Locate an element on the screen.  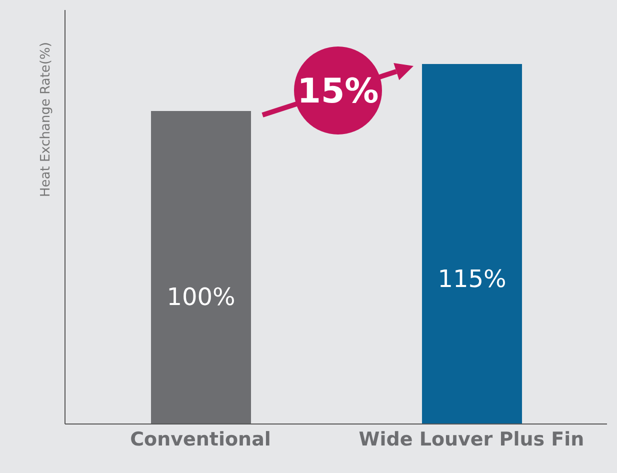
data-label: 115% is located at coordinates (472, 279).